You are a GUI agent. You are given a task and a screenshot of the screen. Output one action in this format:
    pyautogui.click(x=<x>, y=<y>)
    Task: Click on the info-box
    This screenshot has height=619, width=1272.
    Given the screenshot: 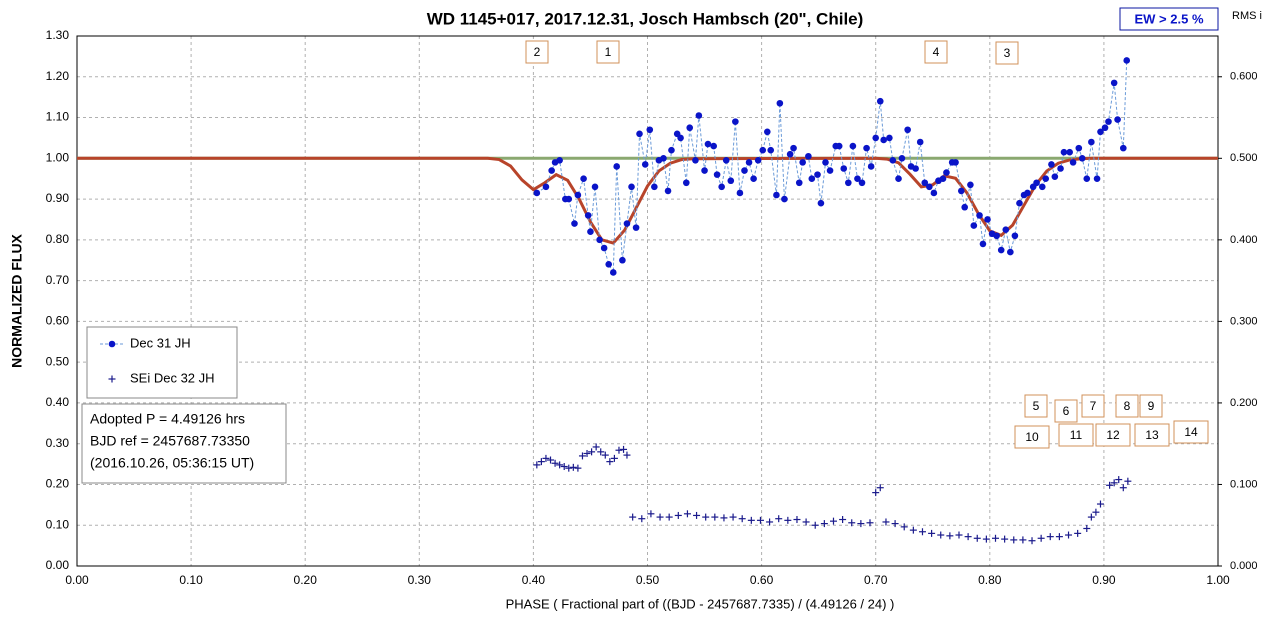 What is the action you would take?
    pyautogui.click(x=184, y=443)
    